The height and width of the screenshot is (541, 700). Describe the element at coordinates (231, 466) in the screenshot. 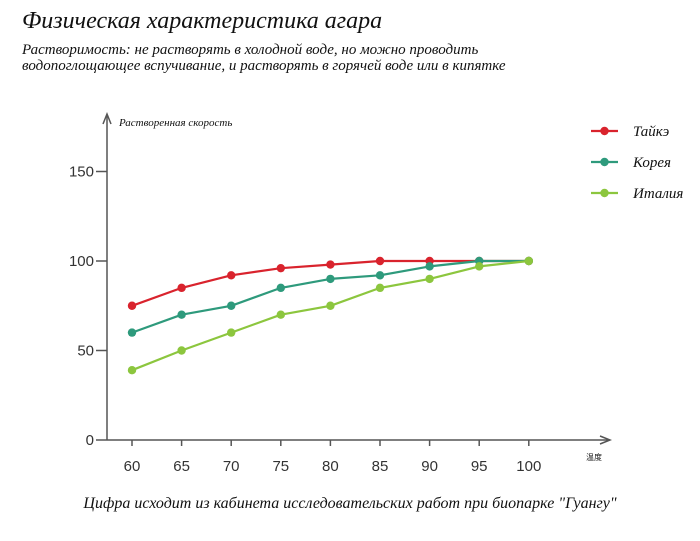

I see `x-tick-label: 70` at that location.